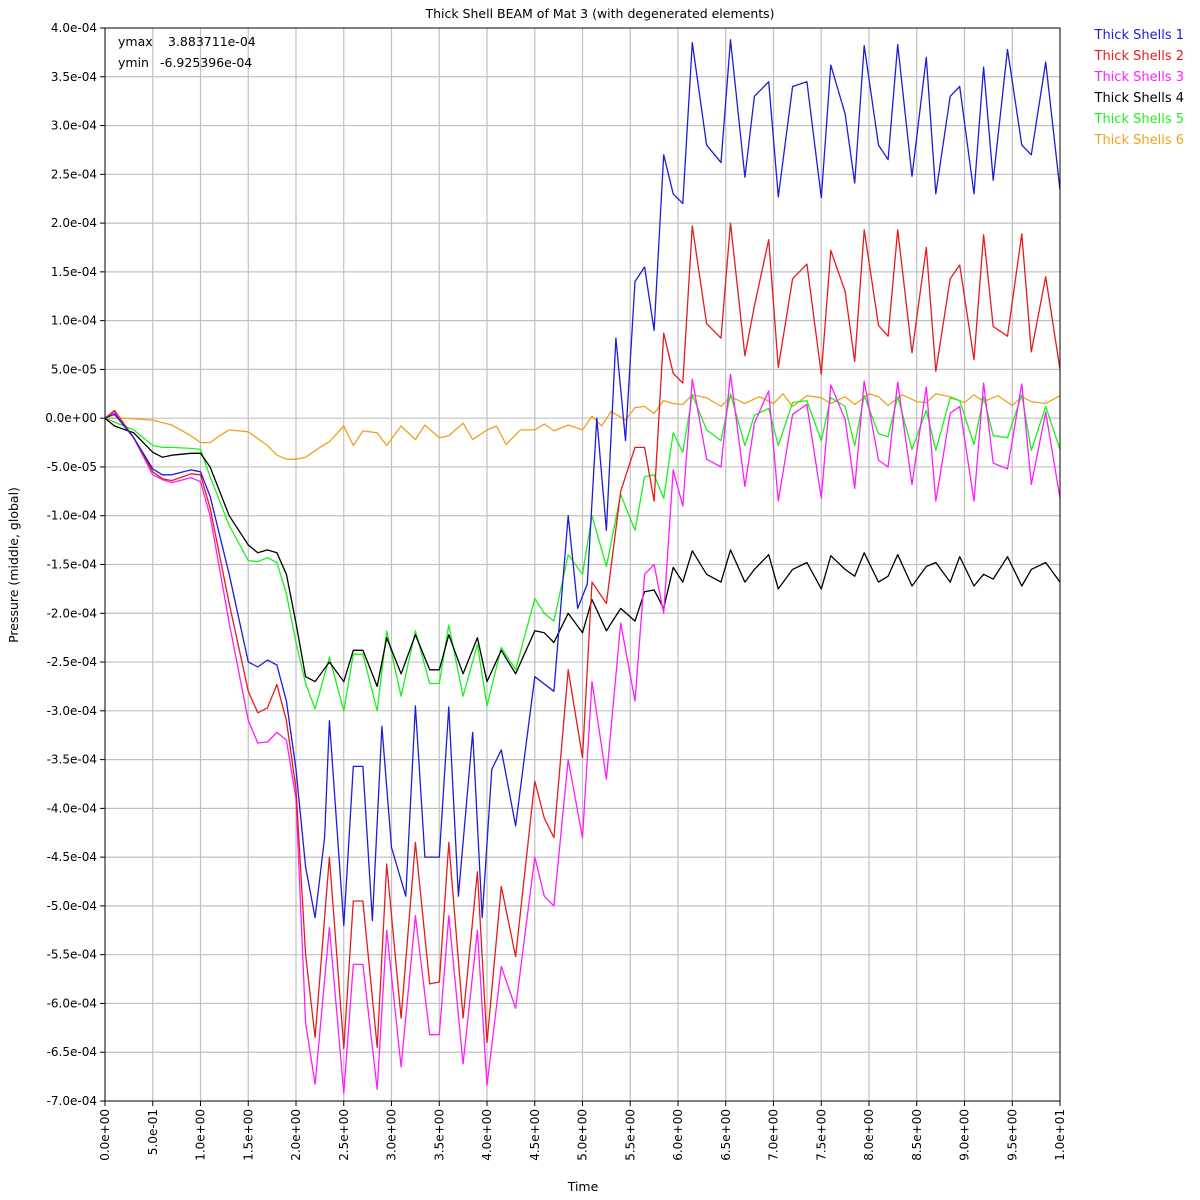 This screenshot has height=1200, width=1200. I want to click on y-tick-label: -1.0e-04, so click(72, 516).